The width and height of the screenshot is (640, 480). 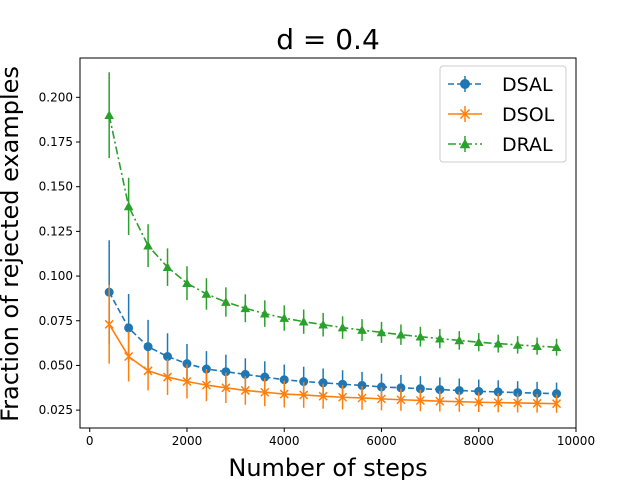 What do you see at coordinates (187, 441) in the screenshot?
I see `x-tick-label: 2000` at bounding box center [187, 441].